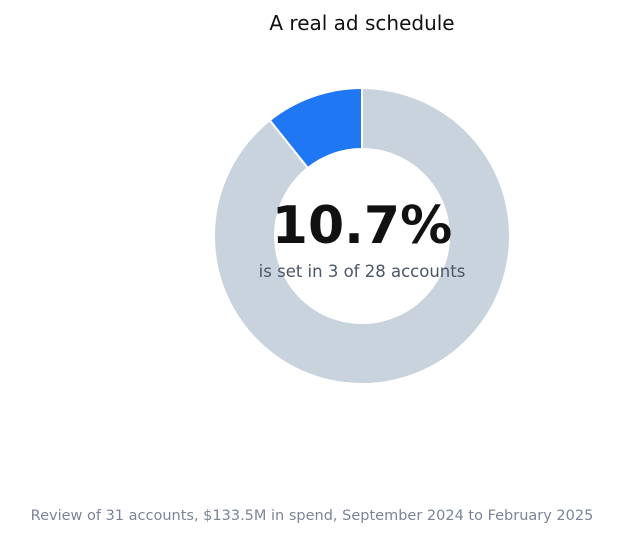 This screenshot has height=541, width=624. Describe the element at coordinates (362, 23) in the screenshot. I see `chart-title: A real ad schedule` at that location.